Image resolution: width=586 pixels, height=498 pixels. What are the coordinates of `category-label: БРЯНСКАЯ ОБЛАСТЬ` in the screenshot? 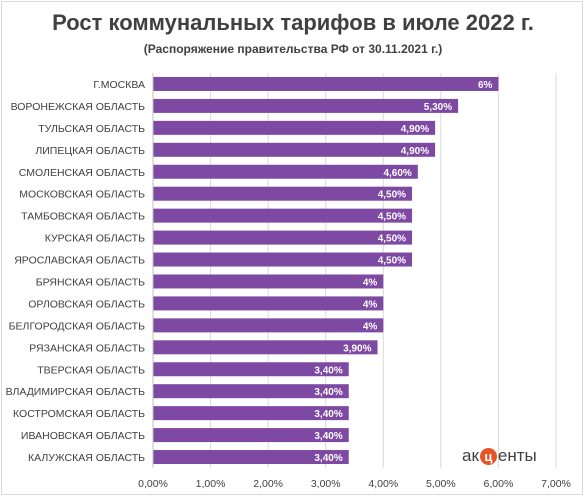 It's located at (90, 282).